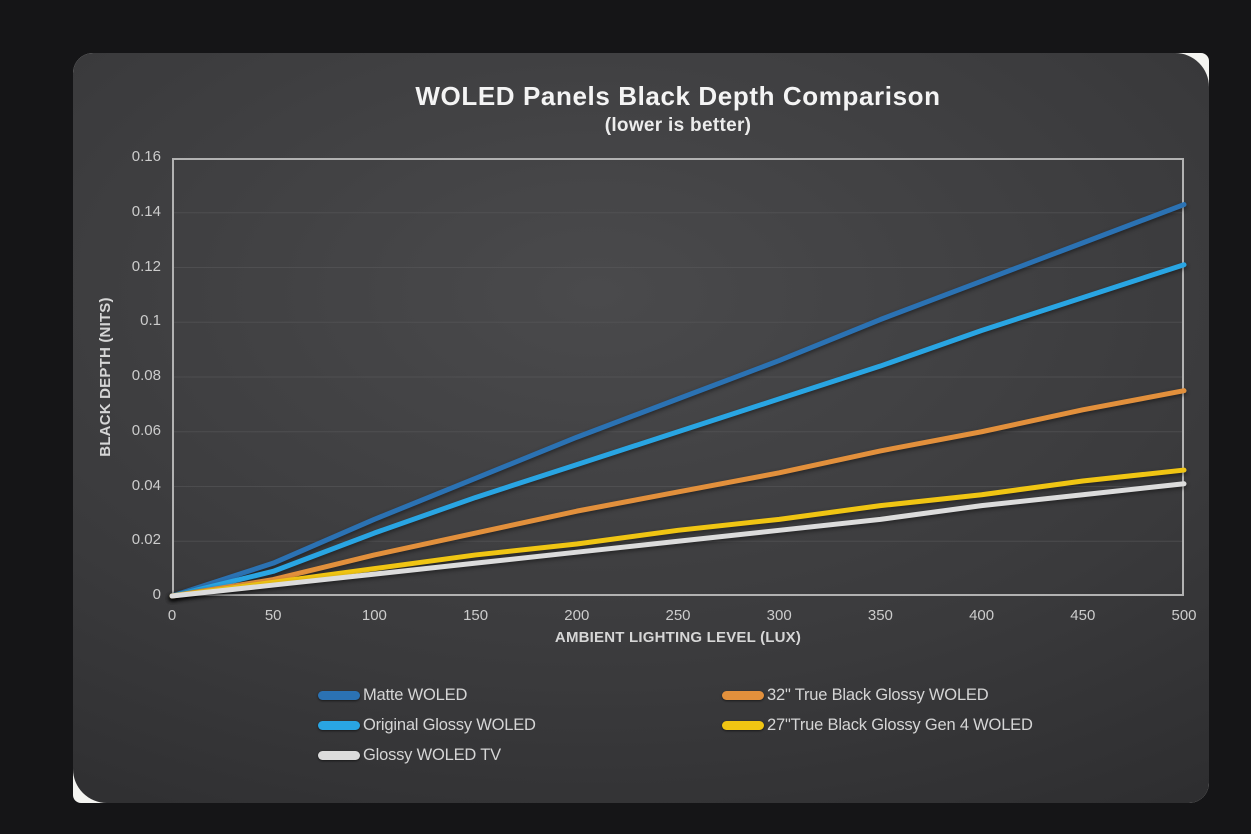  I want to click on legend-label: 32" True Black Glossy WOLED, so click(878, 694).